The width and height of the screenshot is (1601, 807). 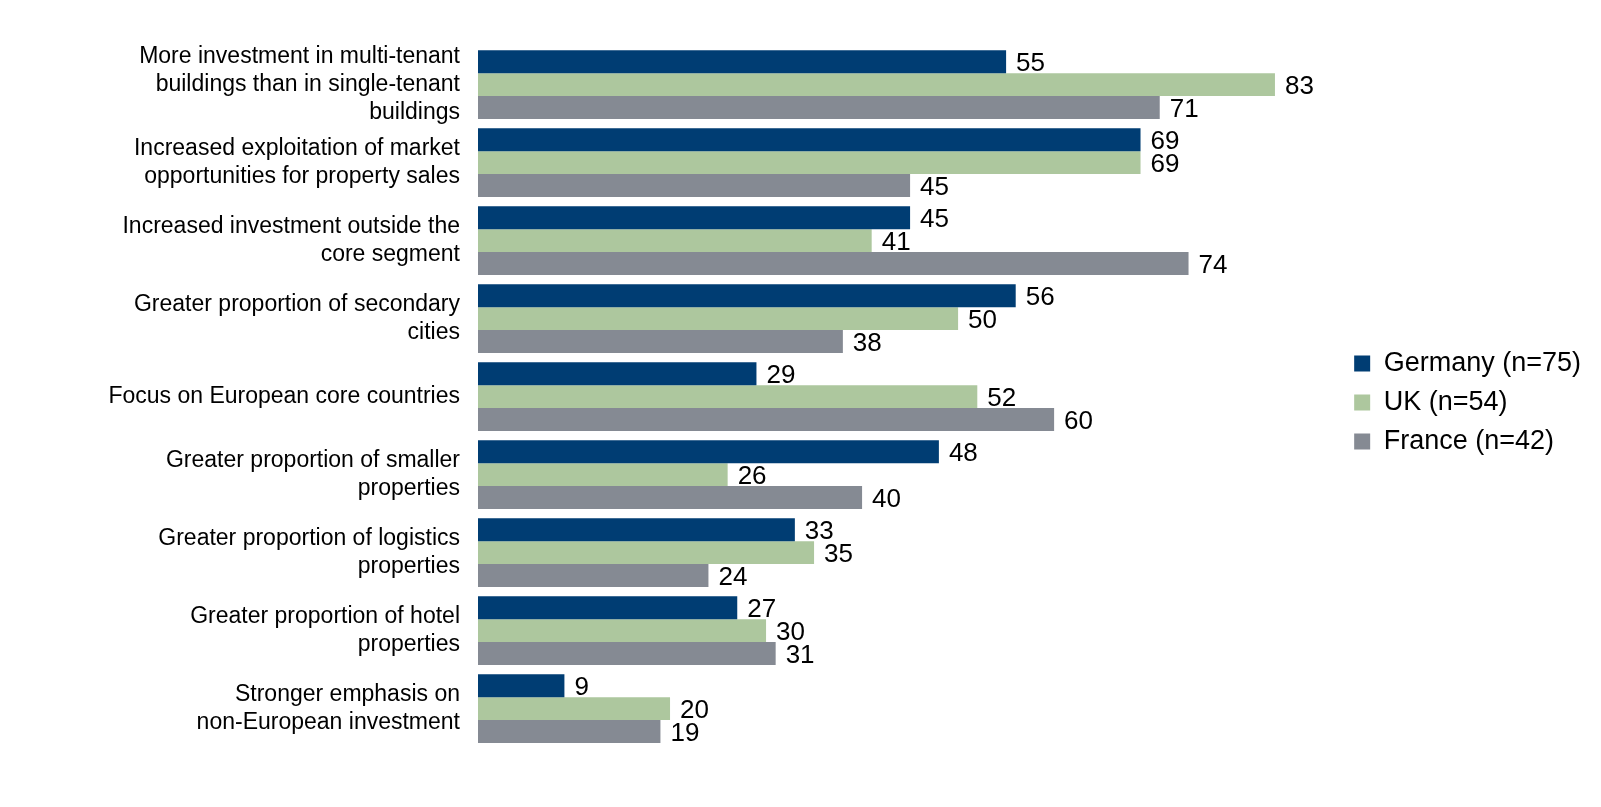 I want to click on y-tick-label: Greater proportion of hotel properties, so click(x=325, y=629).